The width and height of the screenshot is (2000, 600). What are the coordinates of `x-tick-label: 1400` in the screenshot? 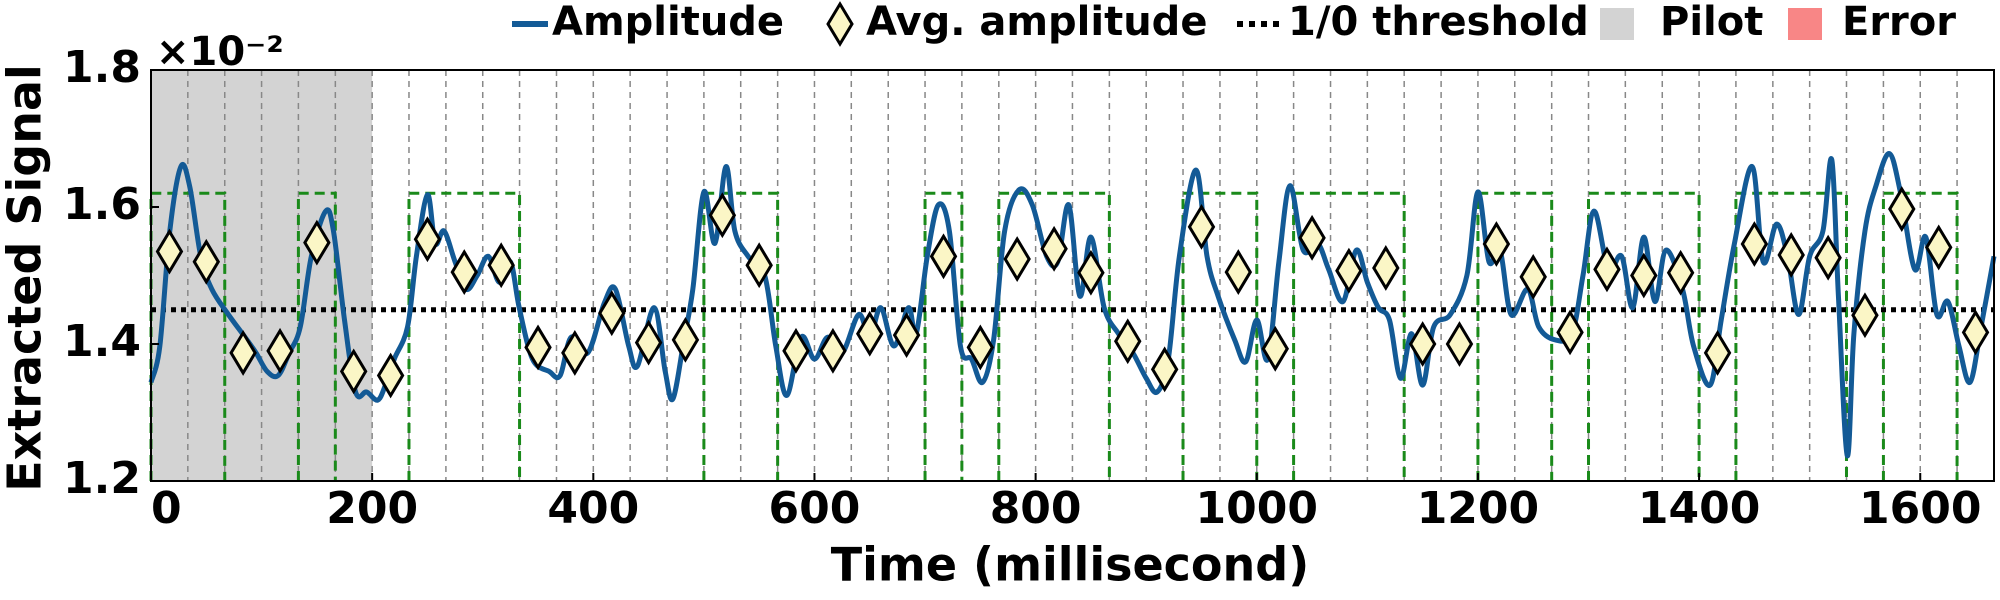 It's located at (1699, 508).